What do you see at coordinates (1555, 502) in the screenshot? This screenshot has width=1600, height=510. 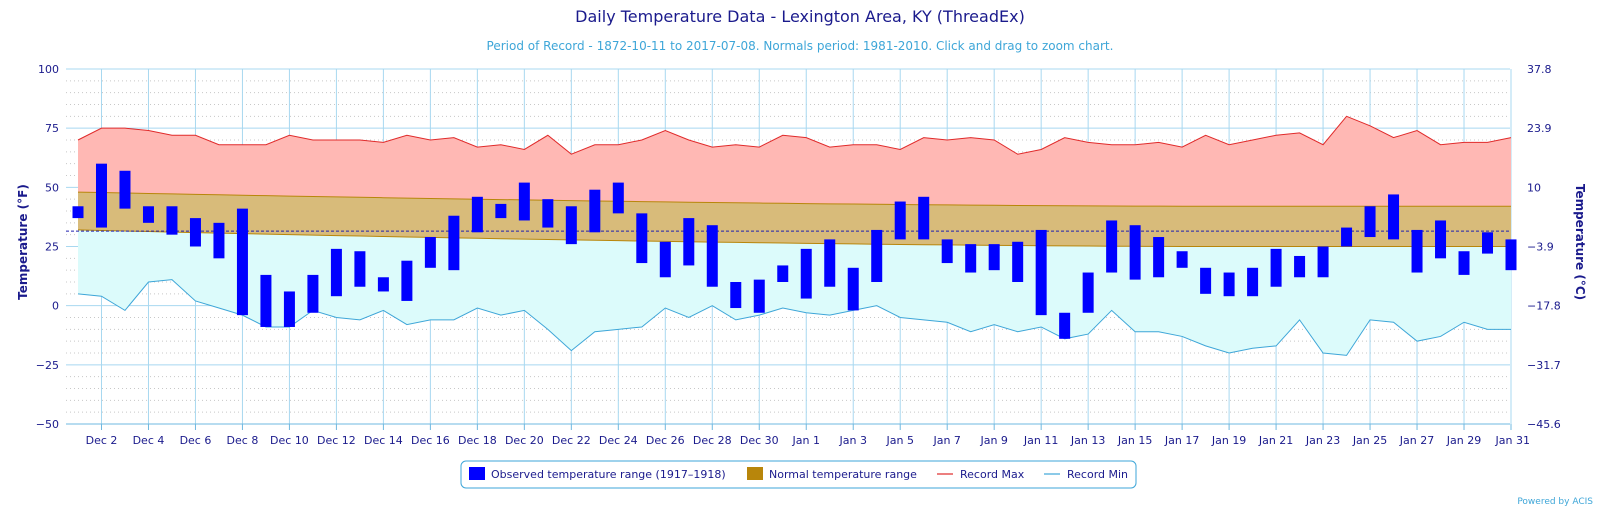 I see `credit-text: Powered by ACIS` at bounding box center [1555, 502].